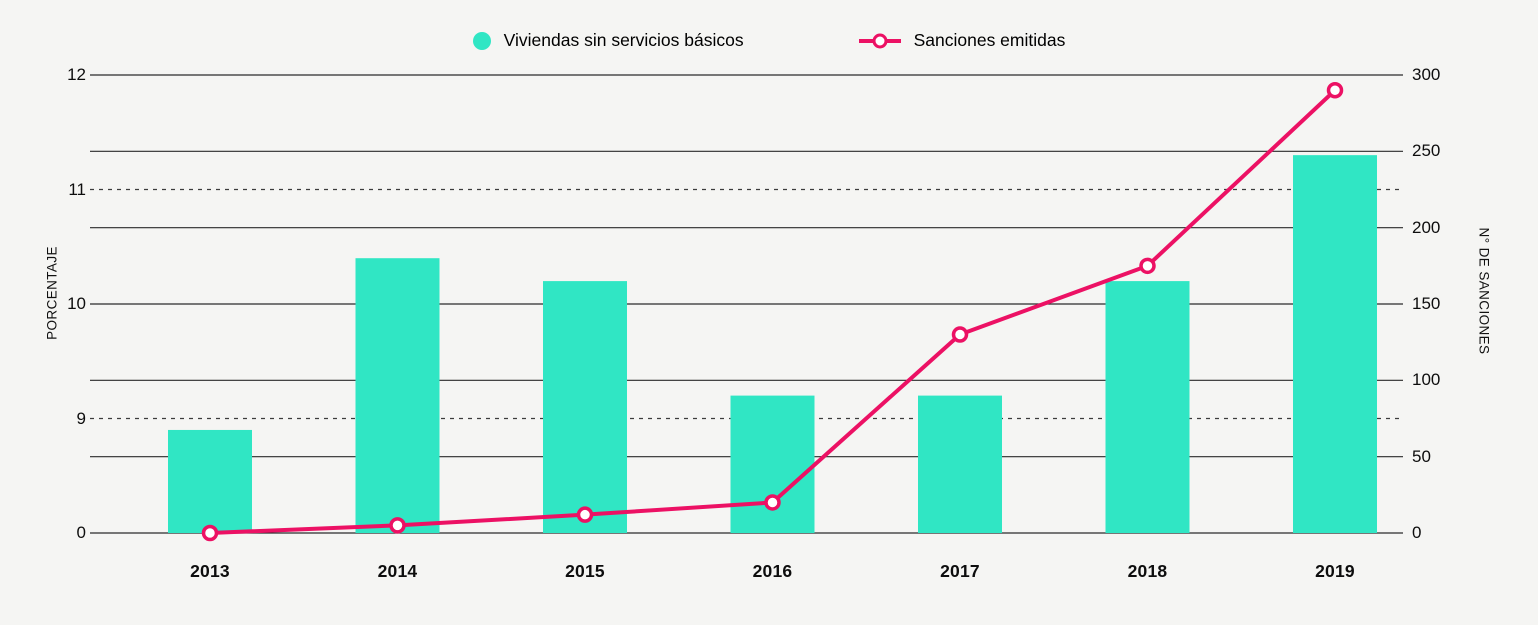 This screenshot has height=625, width=1538. What do you see at coordinates (210, 571) in the screenshot?
I see `x-label-2013: 2013` at bounding box center [210, 571].